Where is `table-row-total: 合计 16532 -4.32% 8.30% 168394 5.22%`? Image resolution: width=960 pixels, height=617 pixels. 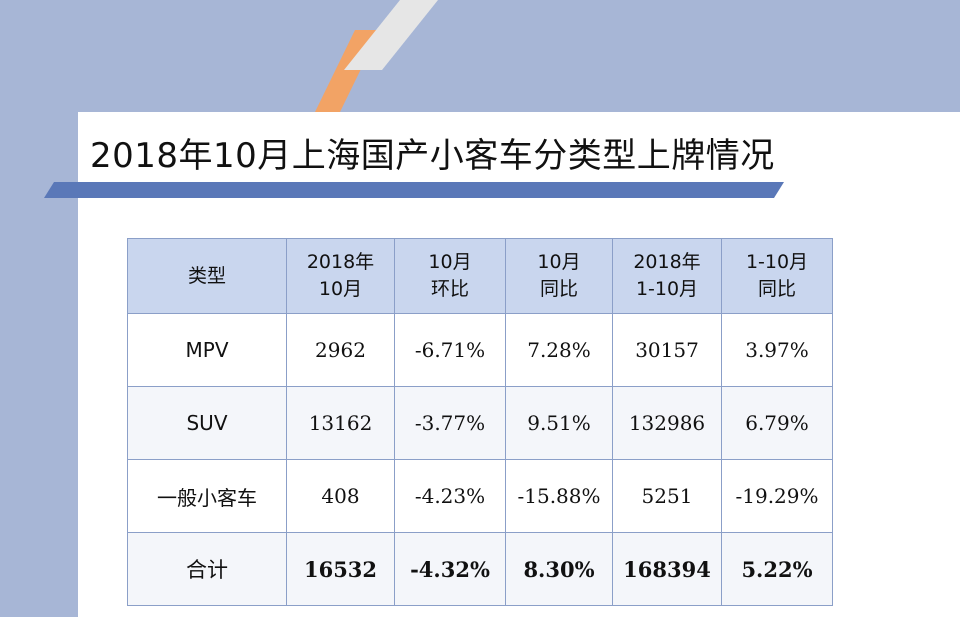
table-row-total: 合计 16532 -4.32% 8.30% 168394 5.22% is located at coordinates (480, 569).